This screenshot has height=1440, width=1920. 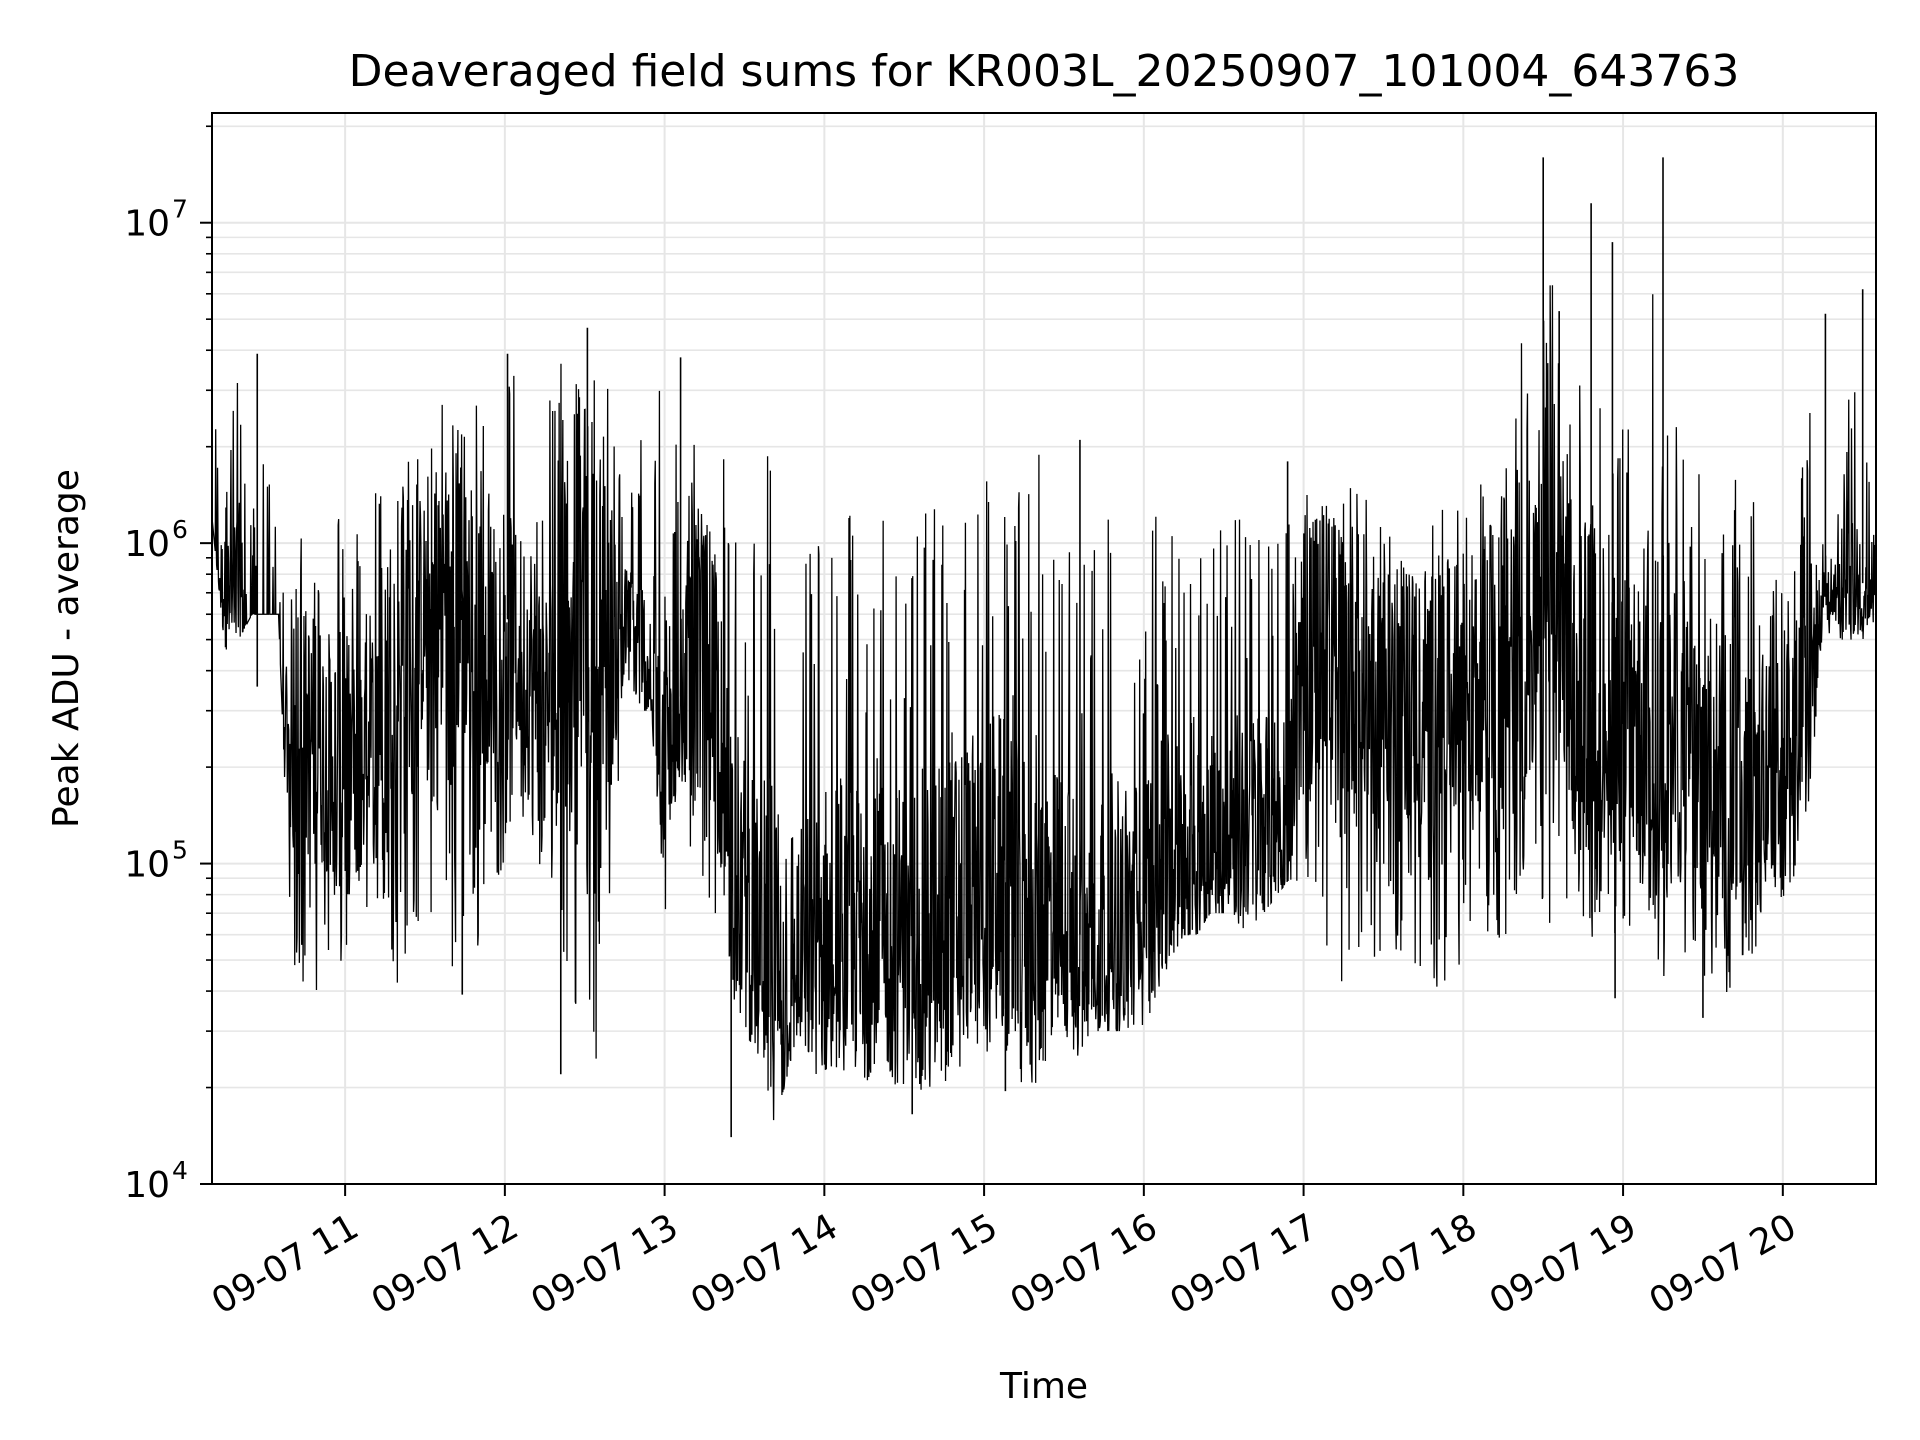 I want to click on y-tick-exponent: 4, so click(x=180, y=1170).